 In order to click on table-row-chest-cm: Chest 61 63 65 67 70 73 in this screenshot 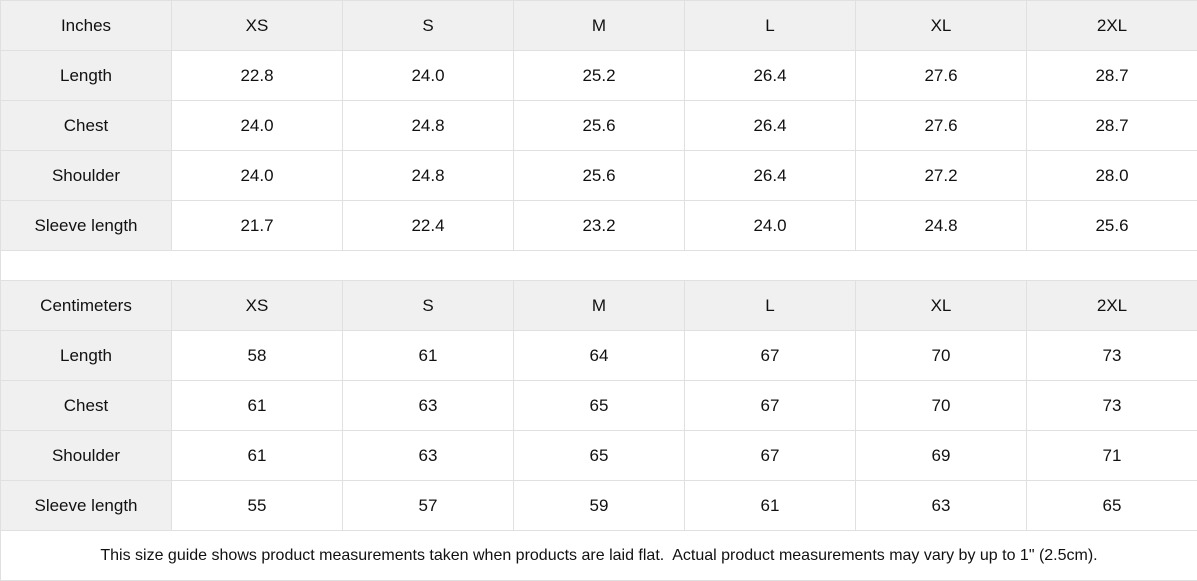, I will do `click(599, 406)`.